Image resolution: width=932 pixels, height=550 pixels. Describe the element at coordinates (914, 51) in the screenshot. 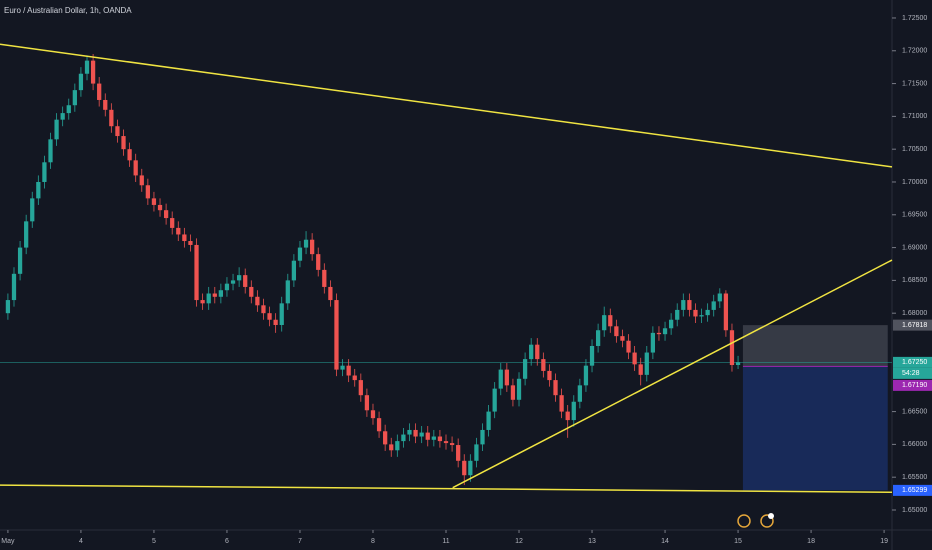

I see `y-tick-label: 1.72000` at that location.